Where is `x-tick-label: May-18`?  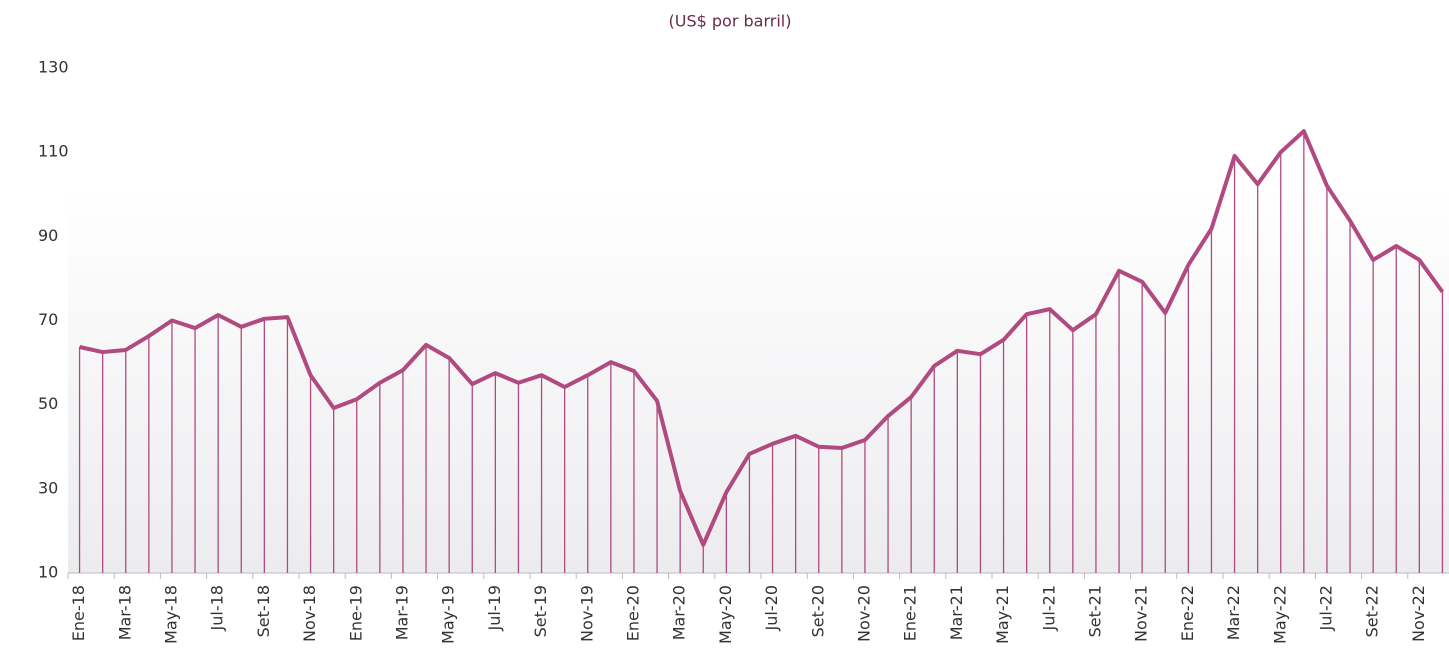 x-tick-label: May-18 is located at coordinates (170, 614).